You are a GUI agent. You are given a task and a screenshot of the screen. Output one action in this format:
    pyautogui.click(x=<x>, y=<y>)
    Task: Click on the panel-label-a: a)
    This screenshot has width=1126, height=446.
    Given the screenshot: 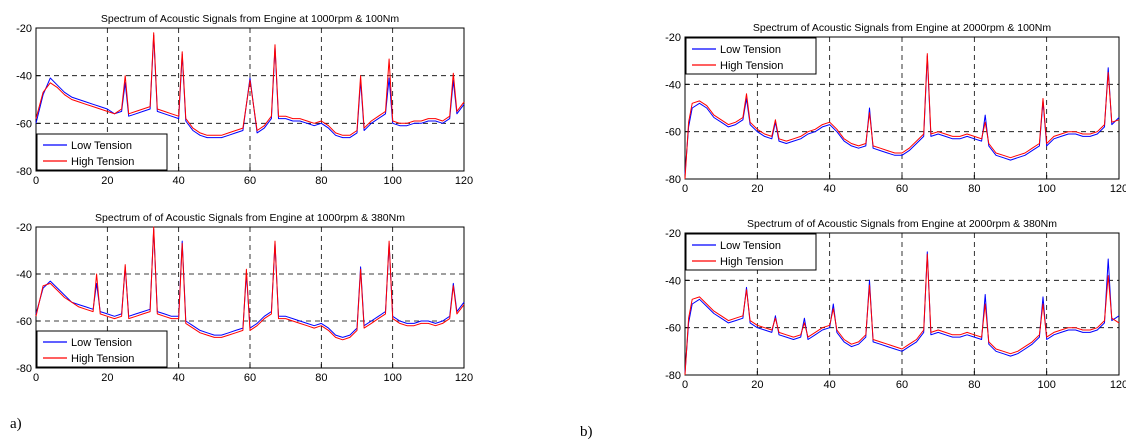 What is the action you would take?
    pyautogui.click(x=16, y=424)
    